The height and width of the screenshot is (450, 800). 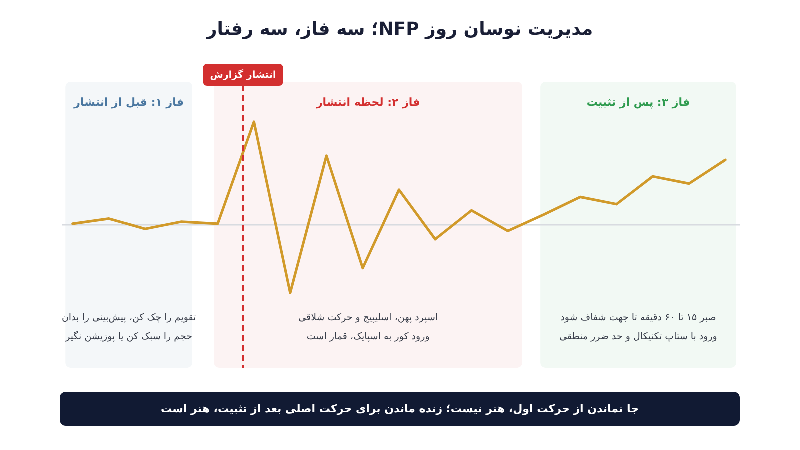 I want to click on text: انتشار گزارش, so click(x=243, y=75).